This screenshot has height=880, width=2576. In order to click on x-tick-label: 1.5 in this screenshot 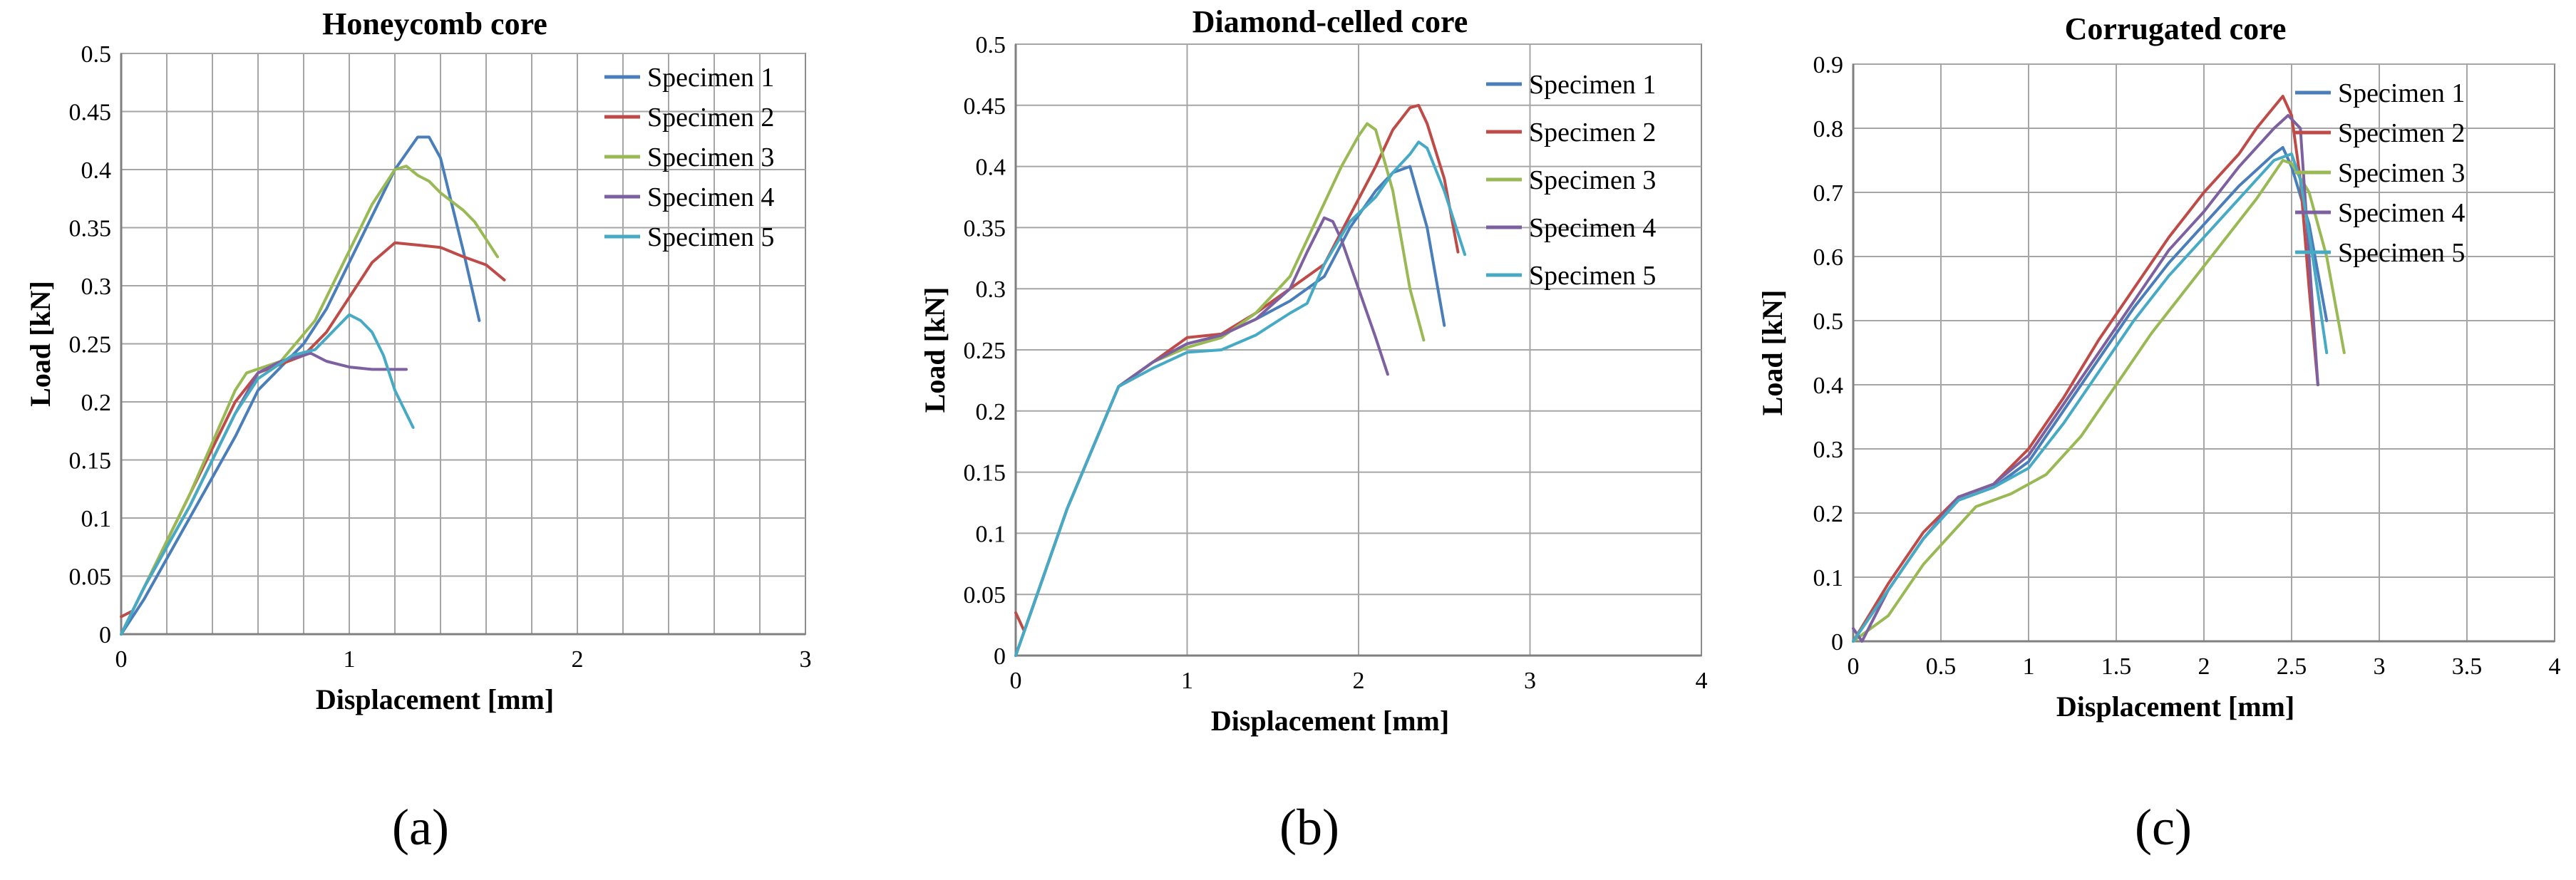, I will do `click(2116, 666)`.